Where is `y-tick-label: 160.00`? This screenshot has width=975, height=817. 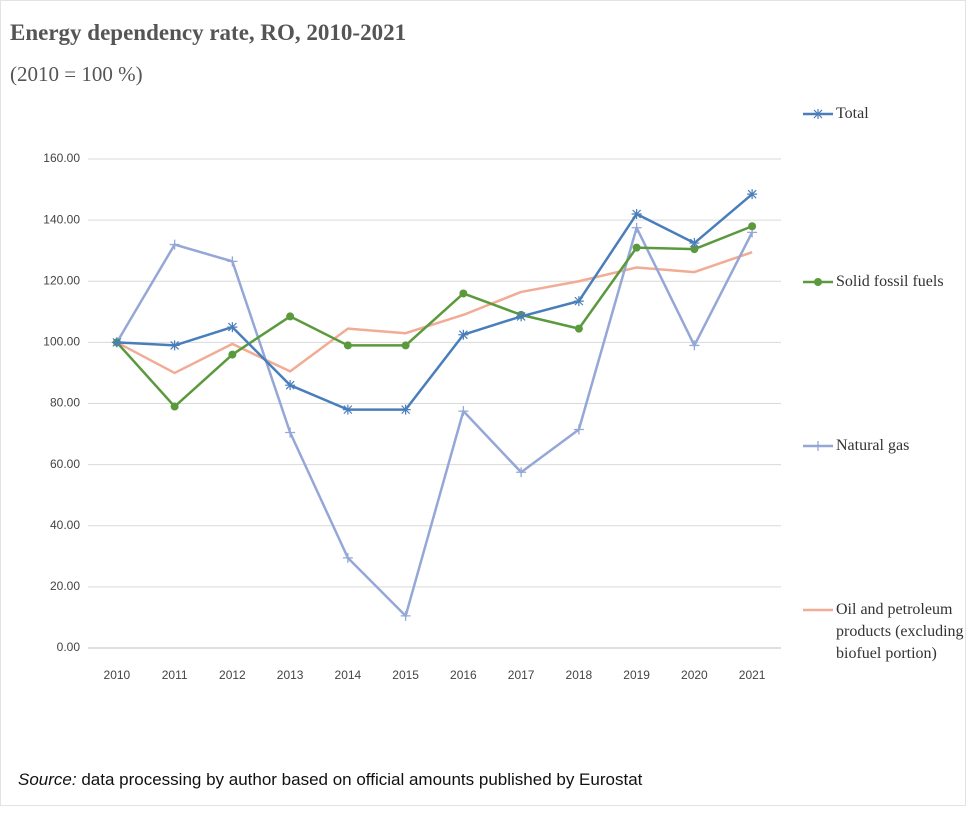
y-tick-label: 160.00 is located at coordinates (61, 158).